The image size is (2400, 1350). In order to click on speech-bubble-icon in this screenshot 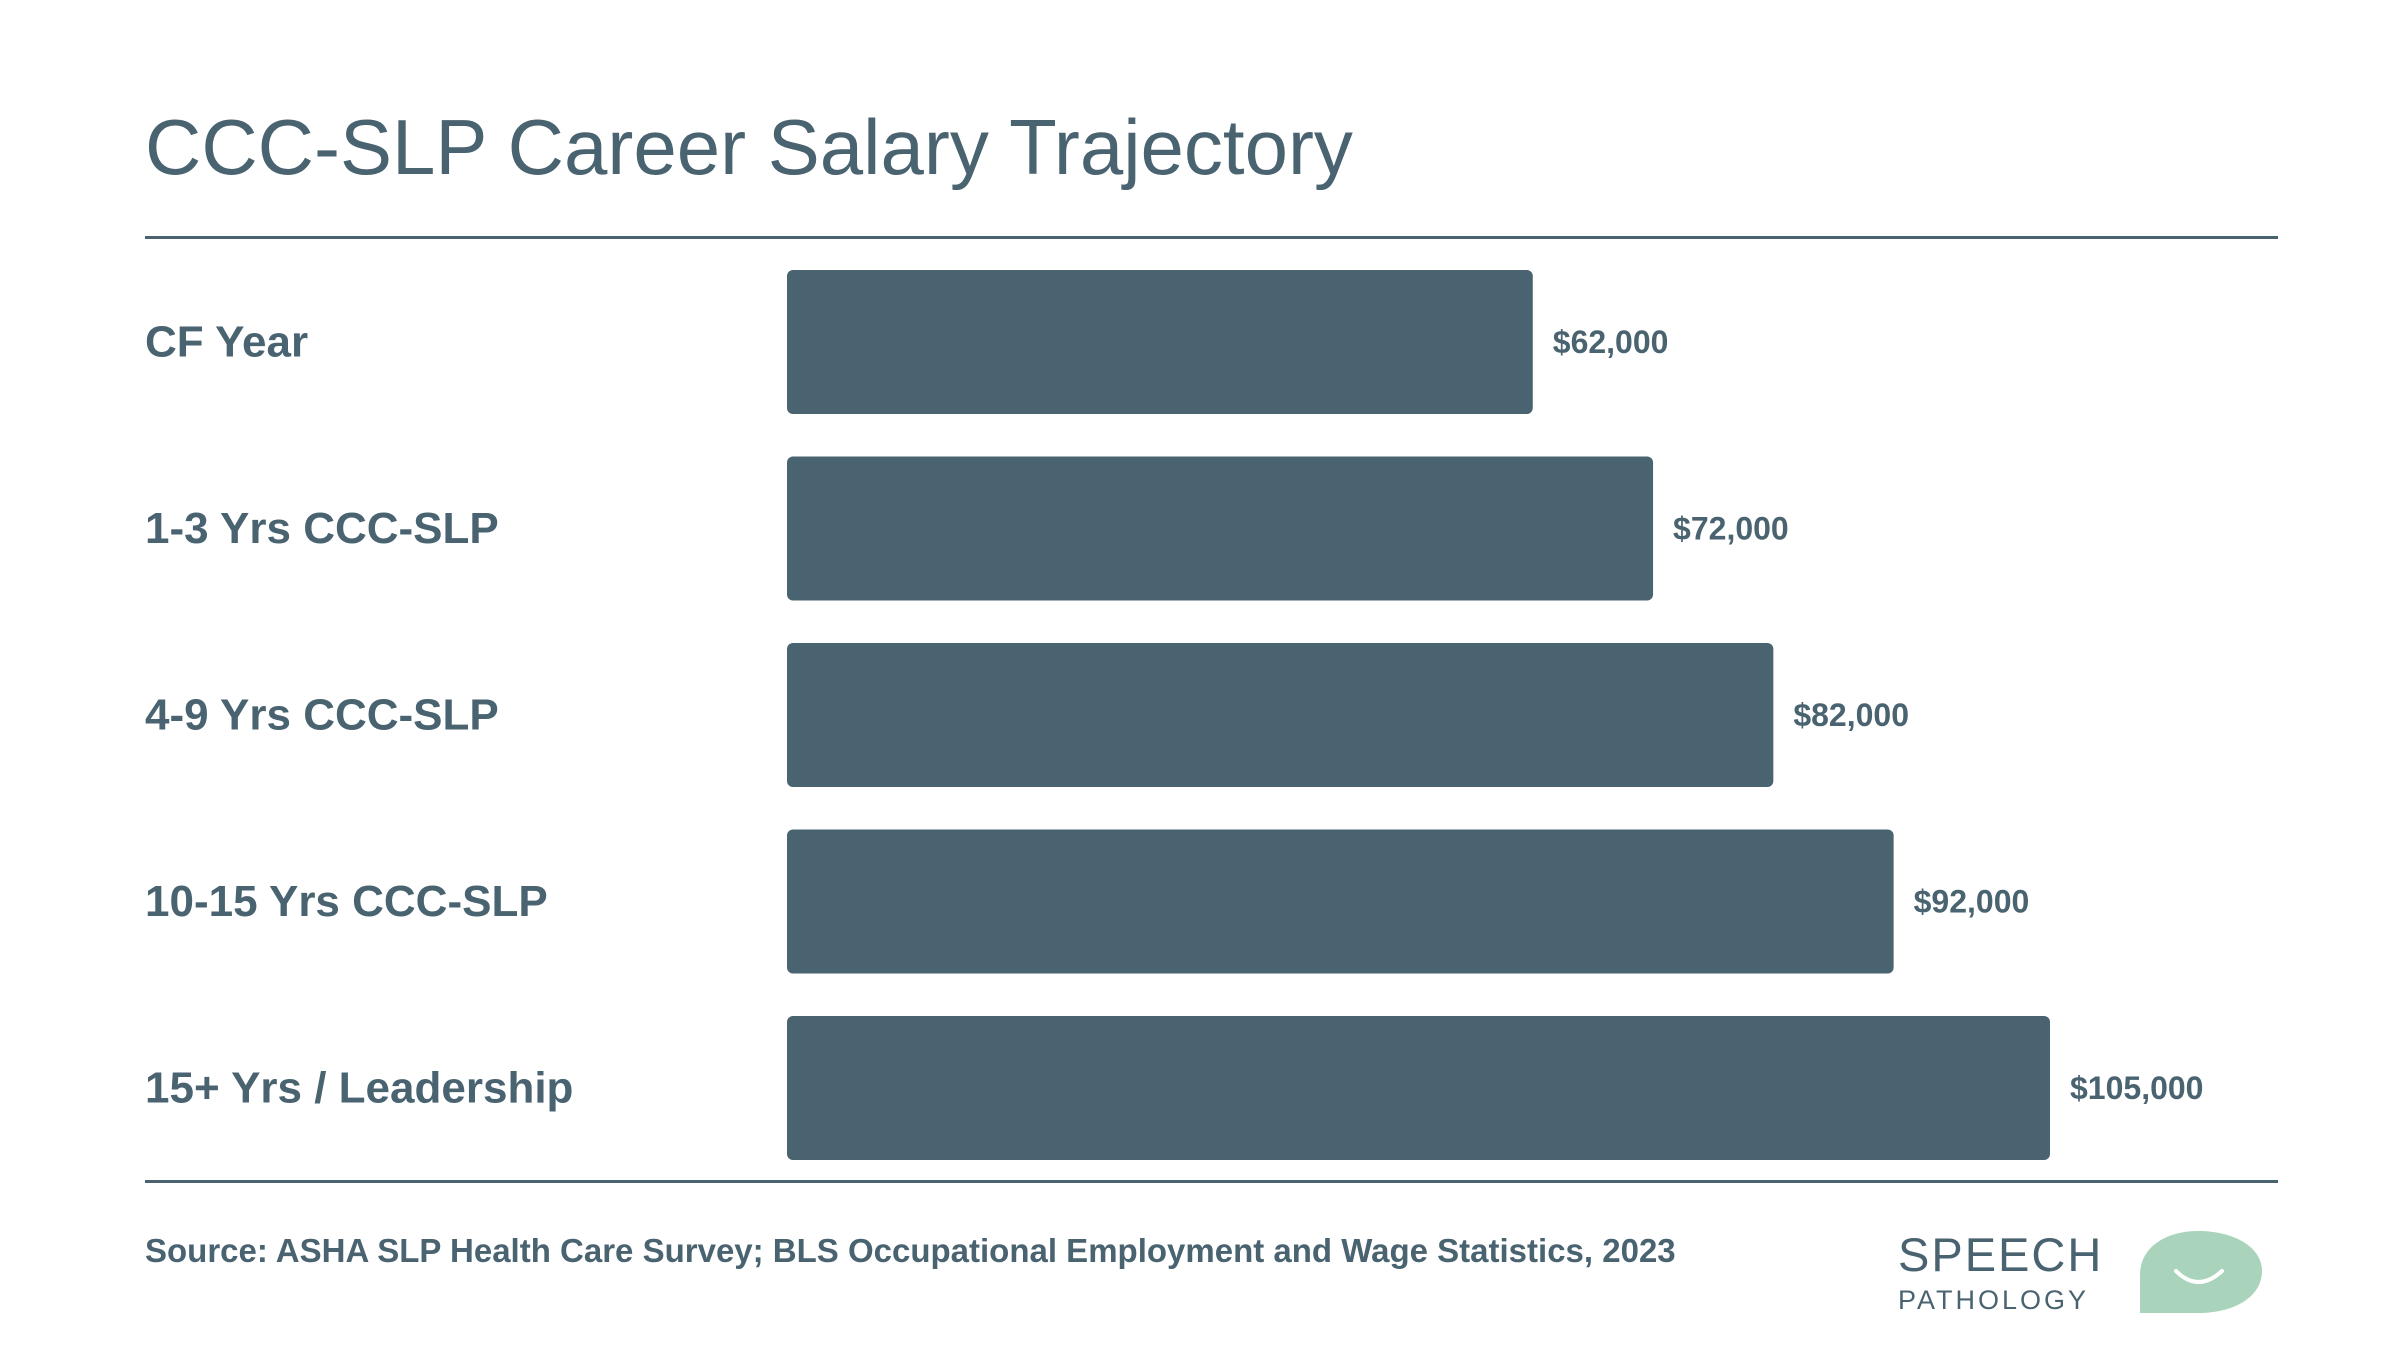, I will do `click(2201, 1272)`.